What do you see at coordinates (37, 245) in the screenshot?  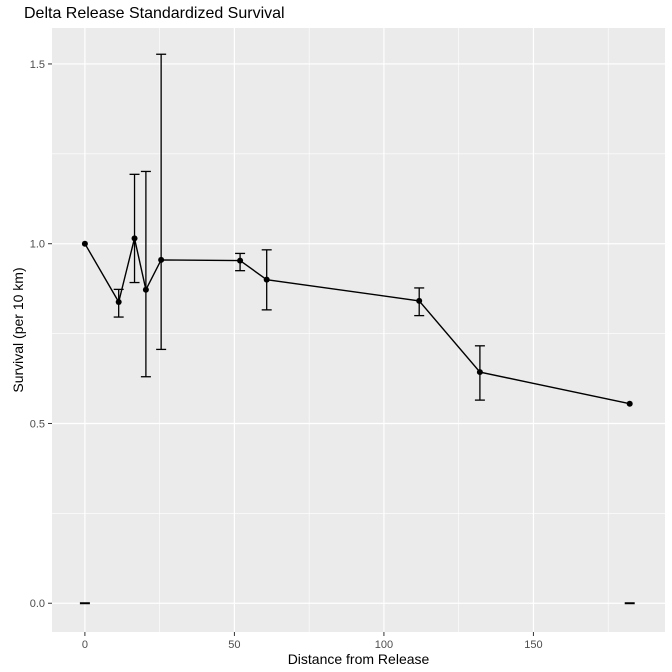 I see `y-tick-label: 1.0` at bounding box center [37, 245].